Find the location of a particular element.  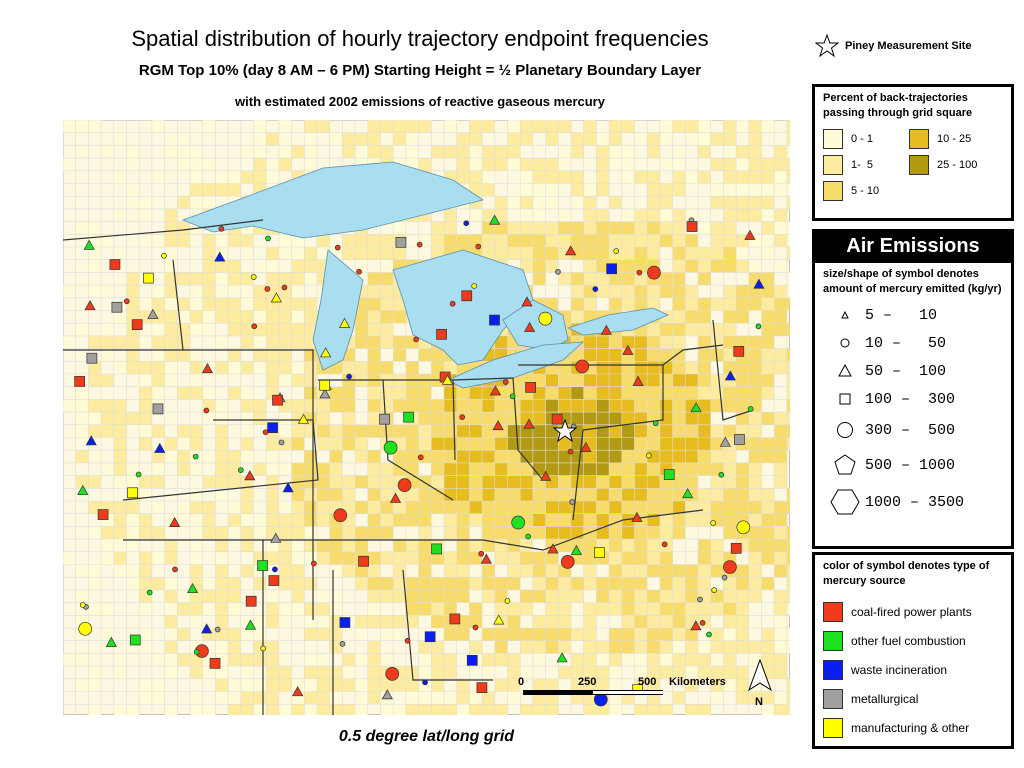

site-label: Piney Measurement Site is located at coordinates (908, 46).